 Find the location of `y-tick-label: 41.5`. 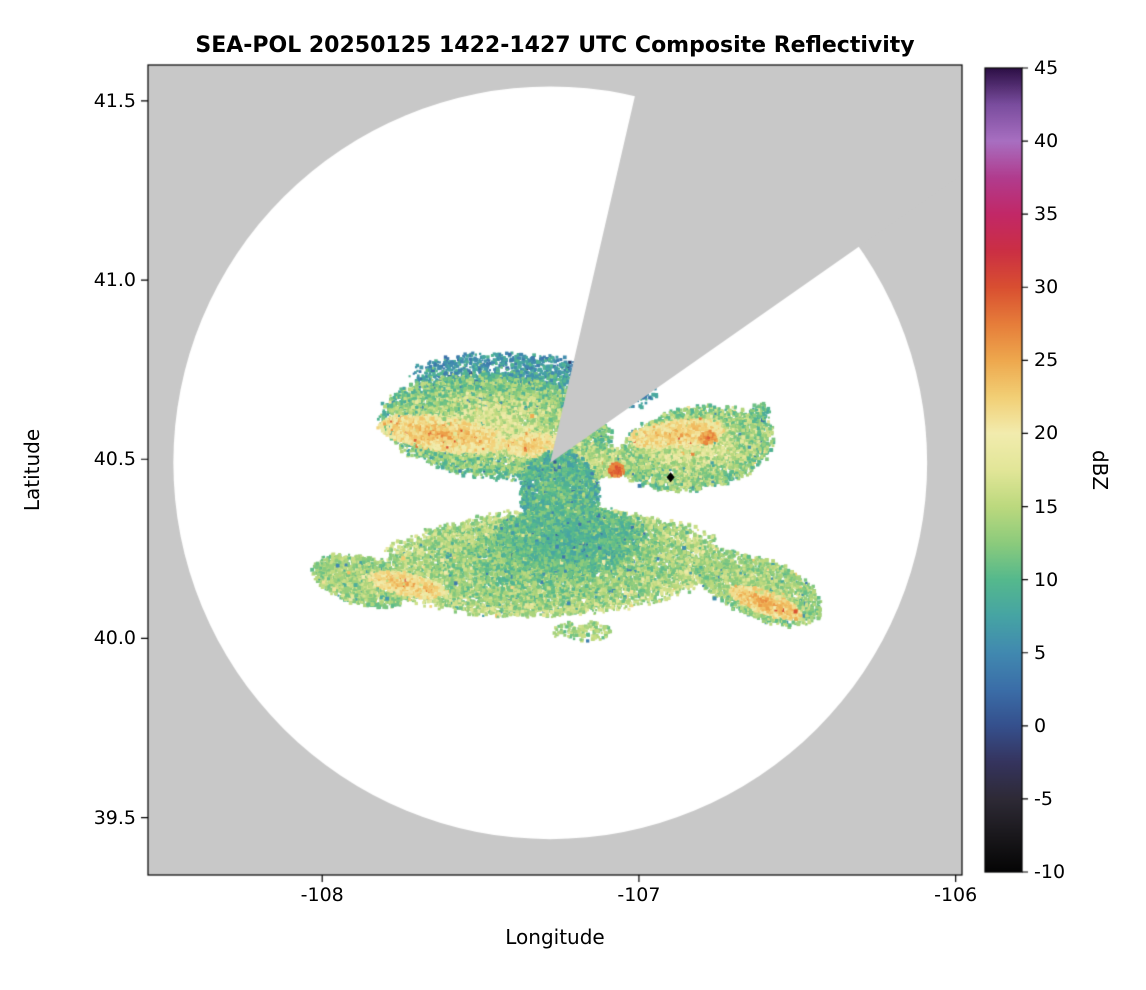

y-tick-label: 41.5 is located at coordinates (114, 100).